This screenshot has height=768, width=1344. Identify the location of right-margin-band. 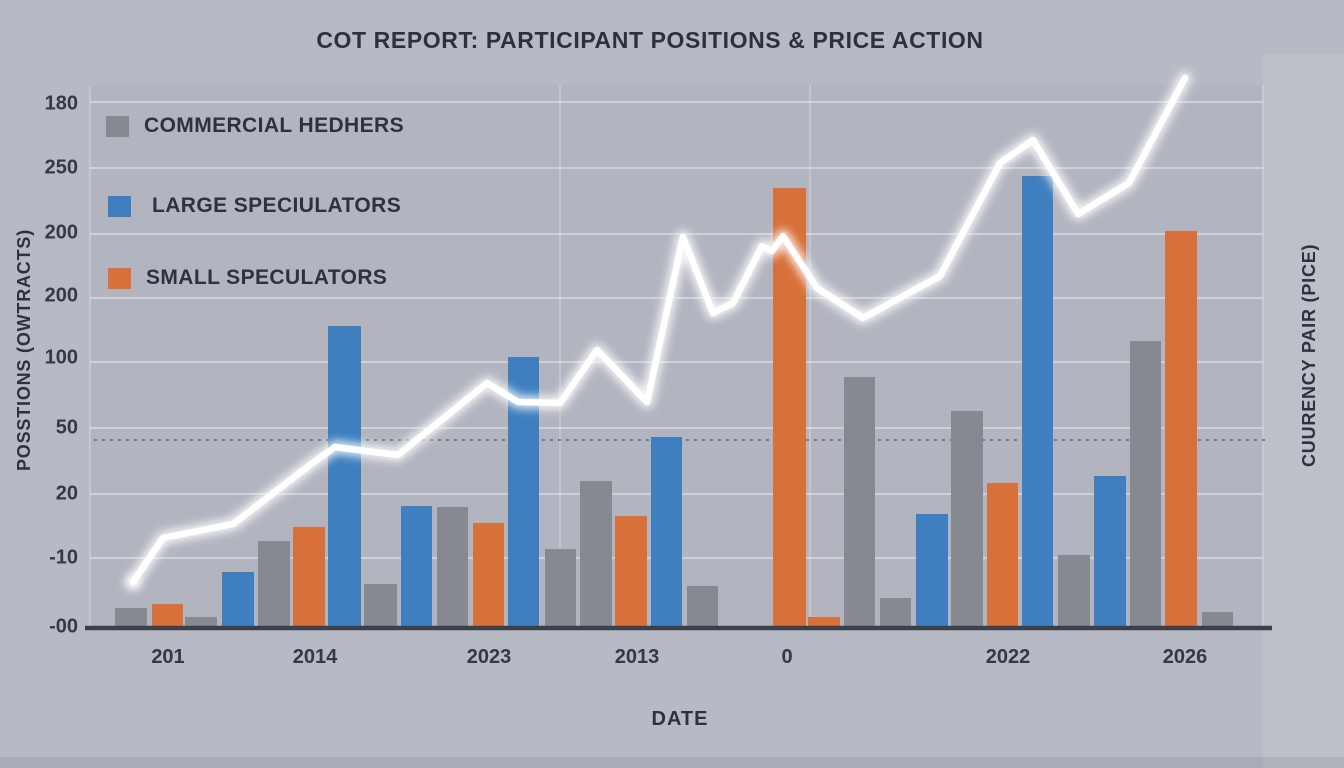
(1303, 411).